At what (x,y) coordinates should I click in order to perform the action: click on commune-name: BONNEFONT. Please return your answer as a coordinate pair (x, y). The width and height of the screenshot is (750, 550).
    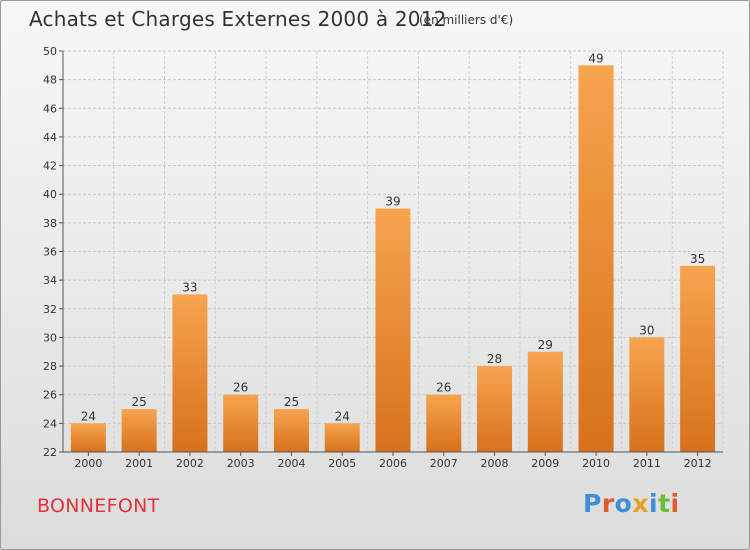
    Looking at the image, I should click on (98, 506).